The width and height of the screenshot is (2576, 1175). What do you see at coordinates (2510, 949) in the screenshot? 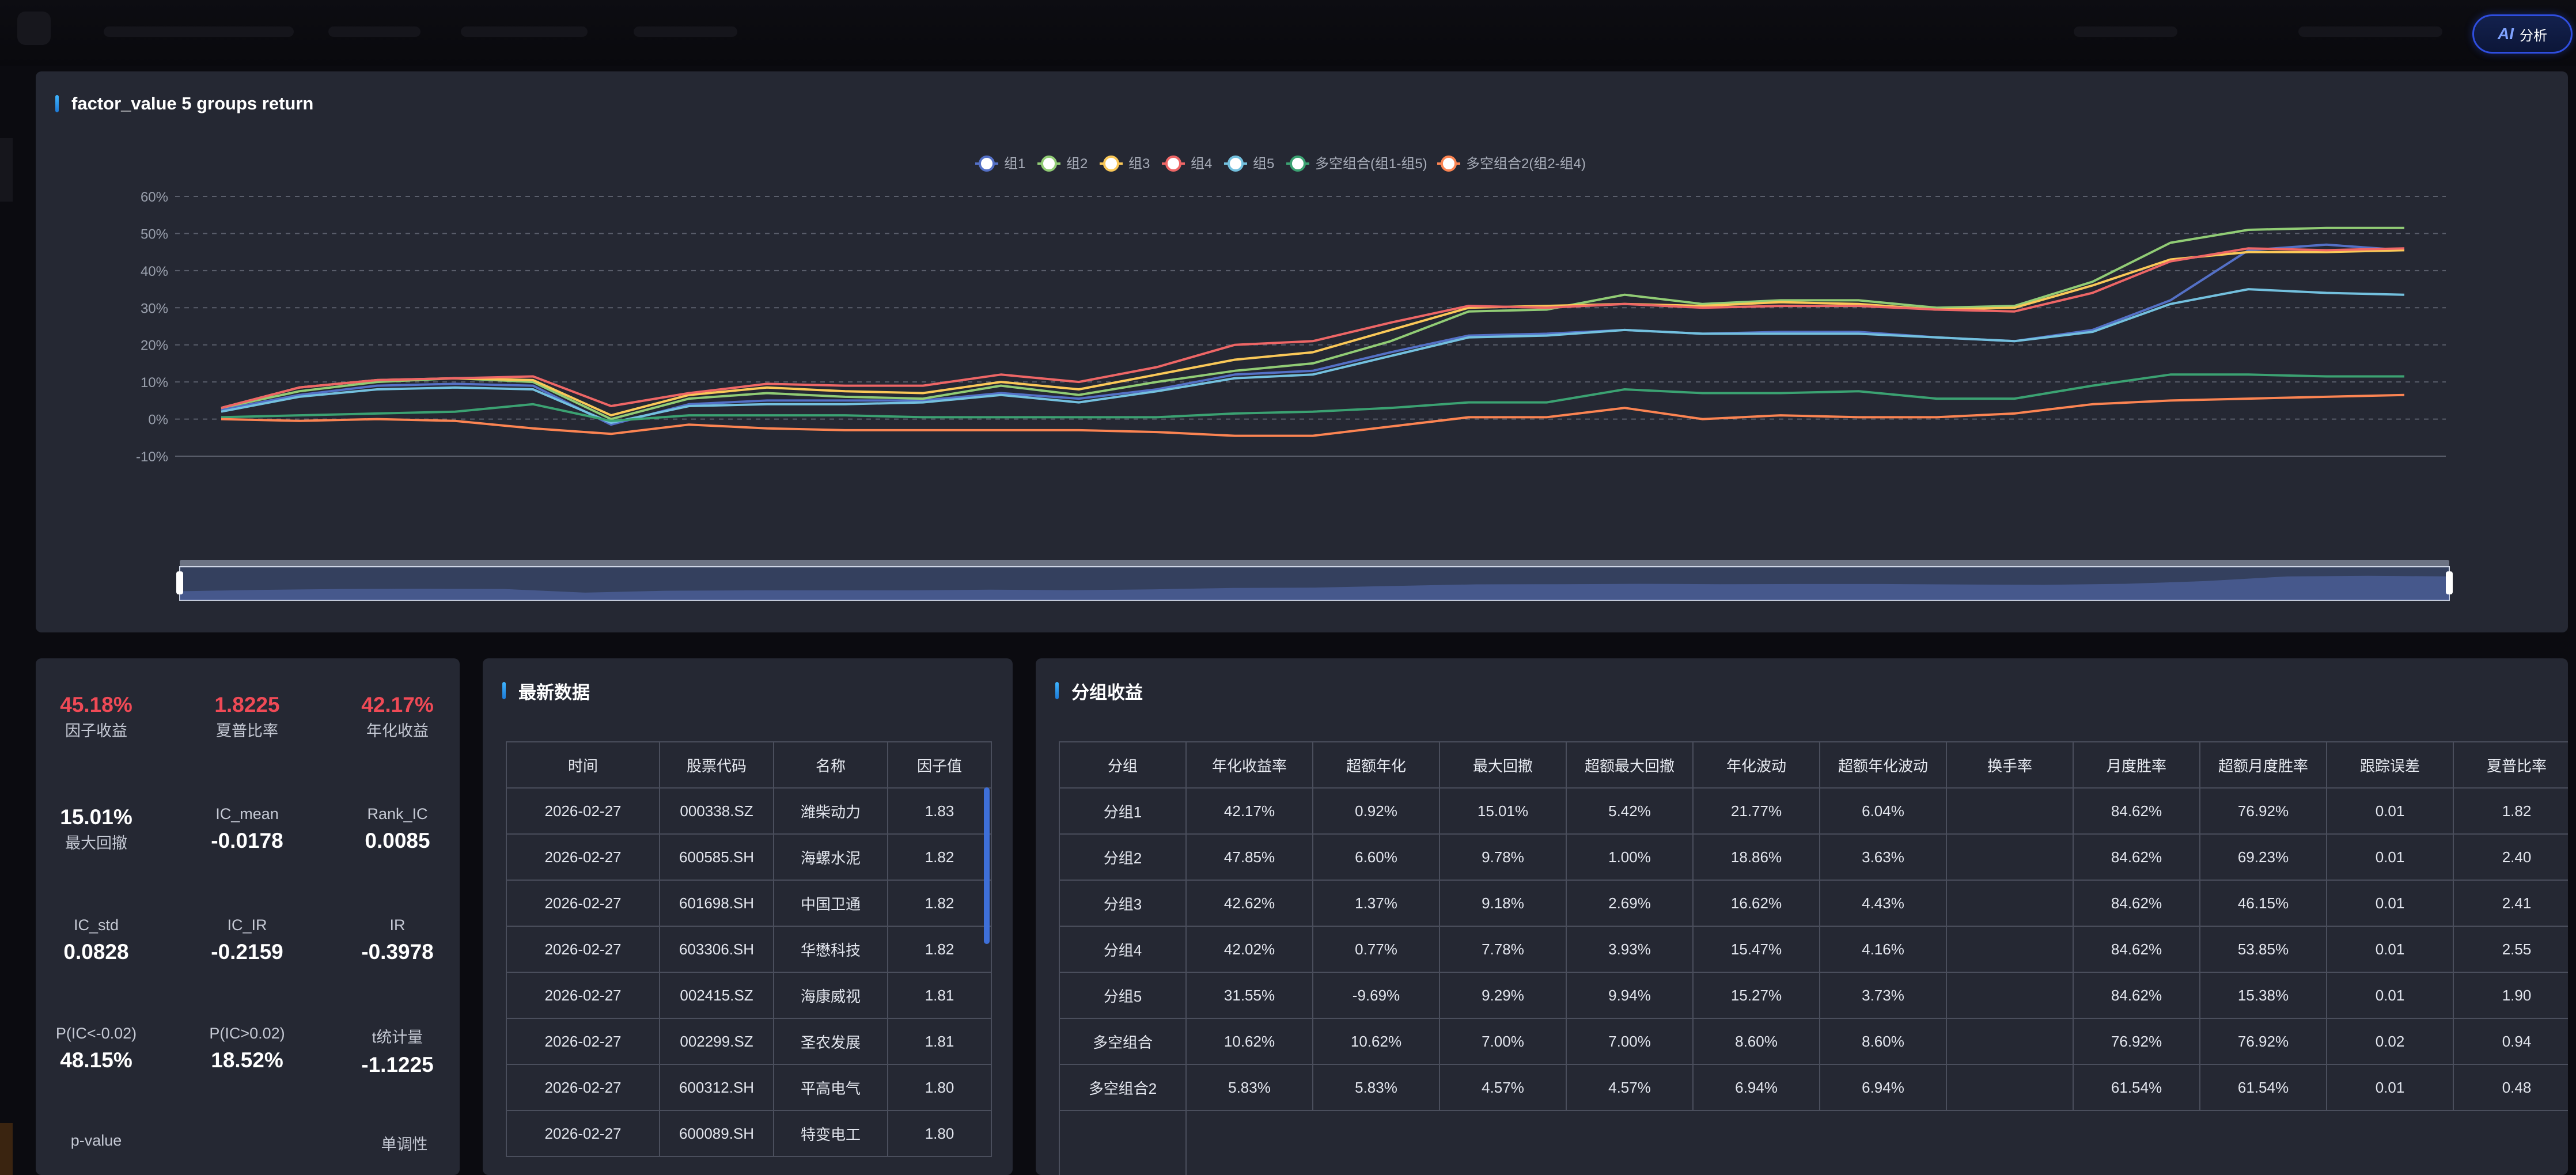
I see `table-cell: 2.55` at bounding box center [2510, 949].